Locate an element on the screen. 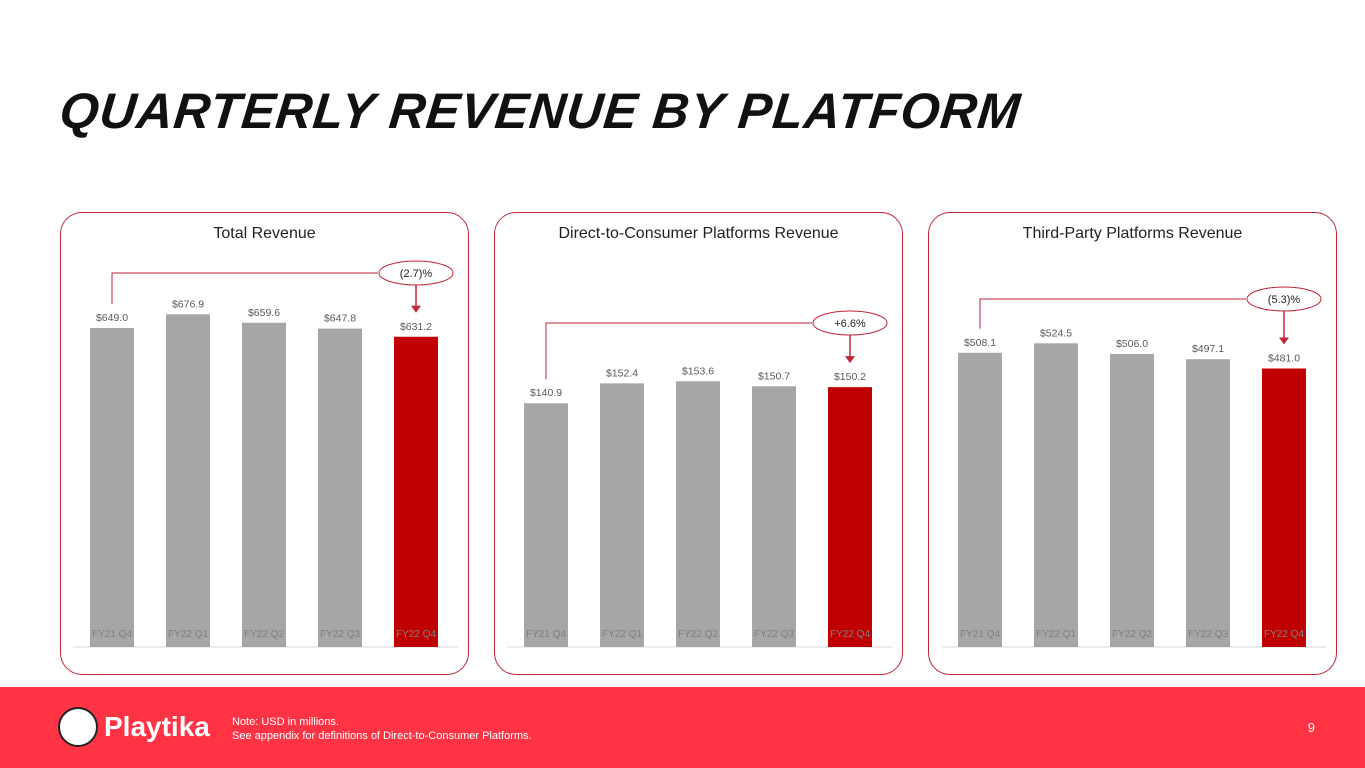 The image size is (1365, 768). chart-title: Third-Party Platforms Revenue is located at coordinates (1132, 233).